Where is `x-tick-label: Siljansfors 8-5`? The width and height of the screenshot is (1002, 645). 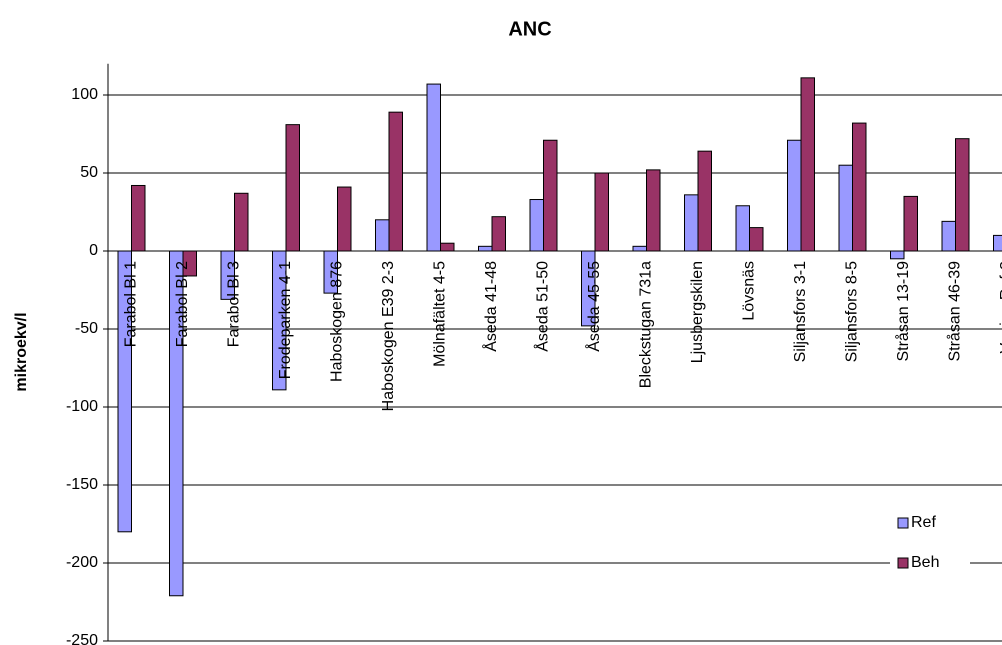 x-tick-label: Siljansfors 8-5 is located at coordinates (852, 311).